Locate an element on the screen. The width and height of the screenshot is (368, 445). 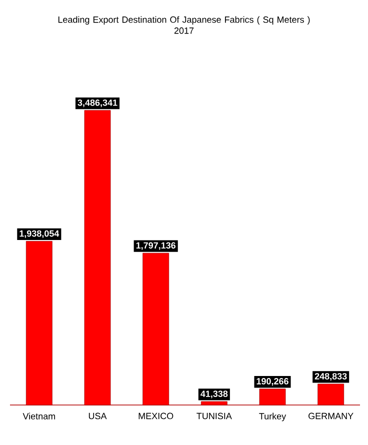
chart-subtitle: 2017 is located at coordinates (184, 30).